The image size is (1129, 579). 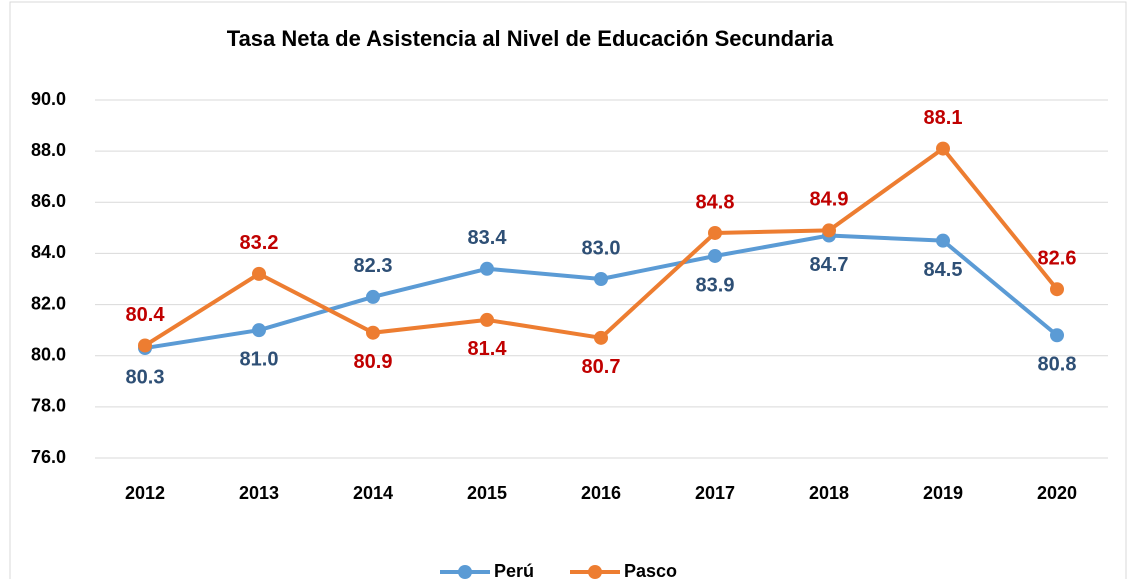 I want to click on data-label: 84.7, so click(x=829, y=265).